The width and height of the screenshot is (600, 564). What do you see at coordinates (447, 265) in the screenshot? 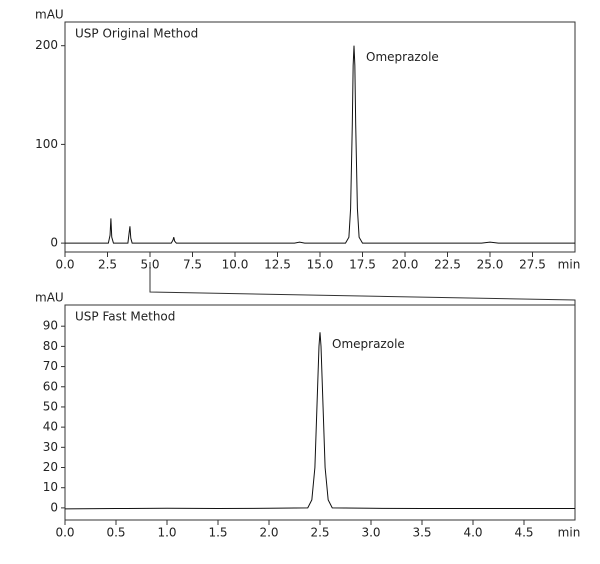
I see `x-tick-label: 22.5` at bounding box center [447, 265].